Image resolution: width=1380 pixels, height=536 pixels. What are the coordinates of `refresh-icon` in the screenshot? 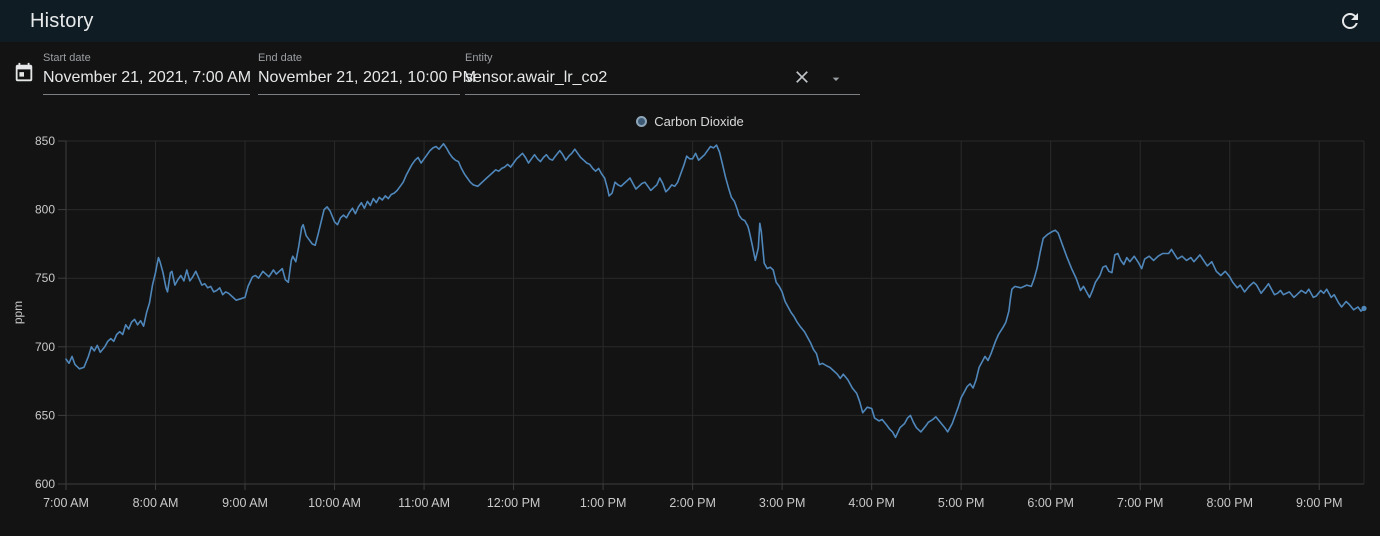 It's located at (1350, 24).